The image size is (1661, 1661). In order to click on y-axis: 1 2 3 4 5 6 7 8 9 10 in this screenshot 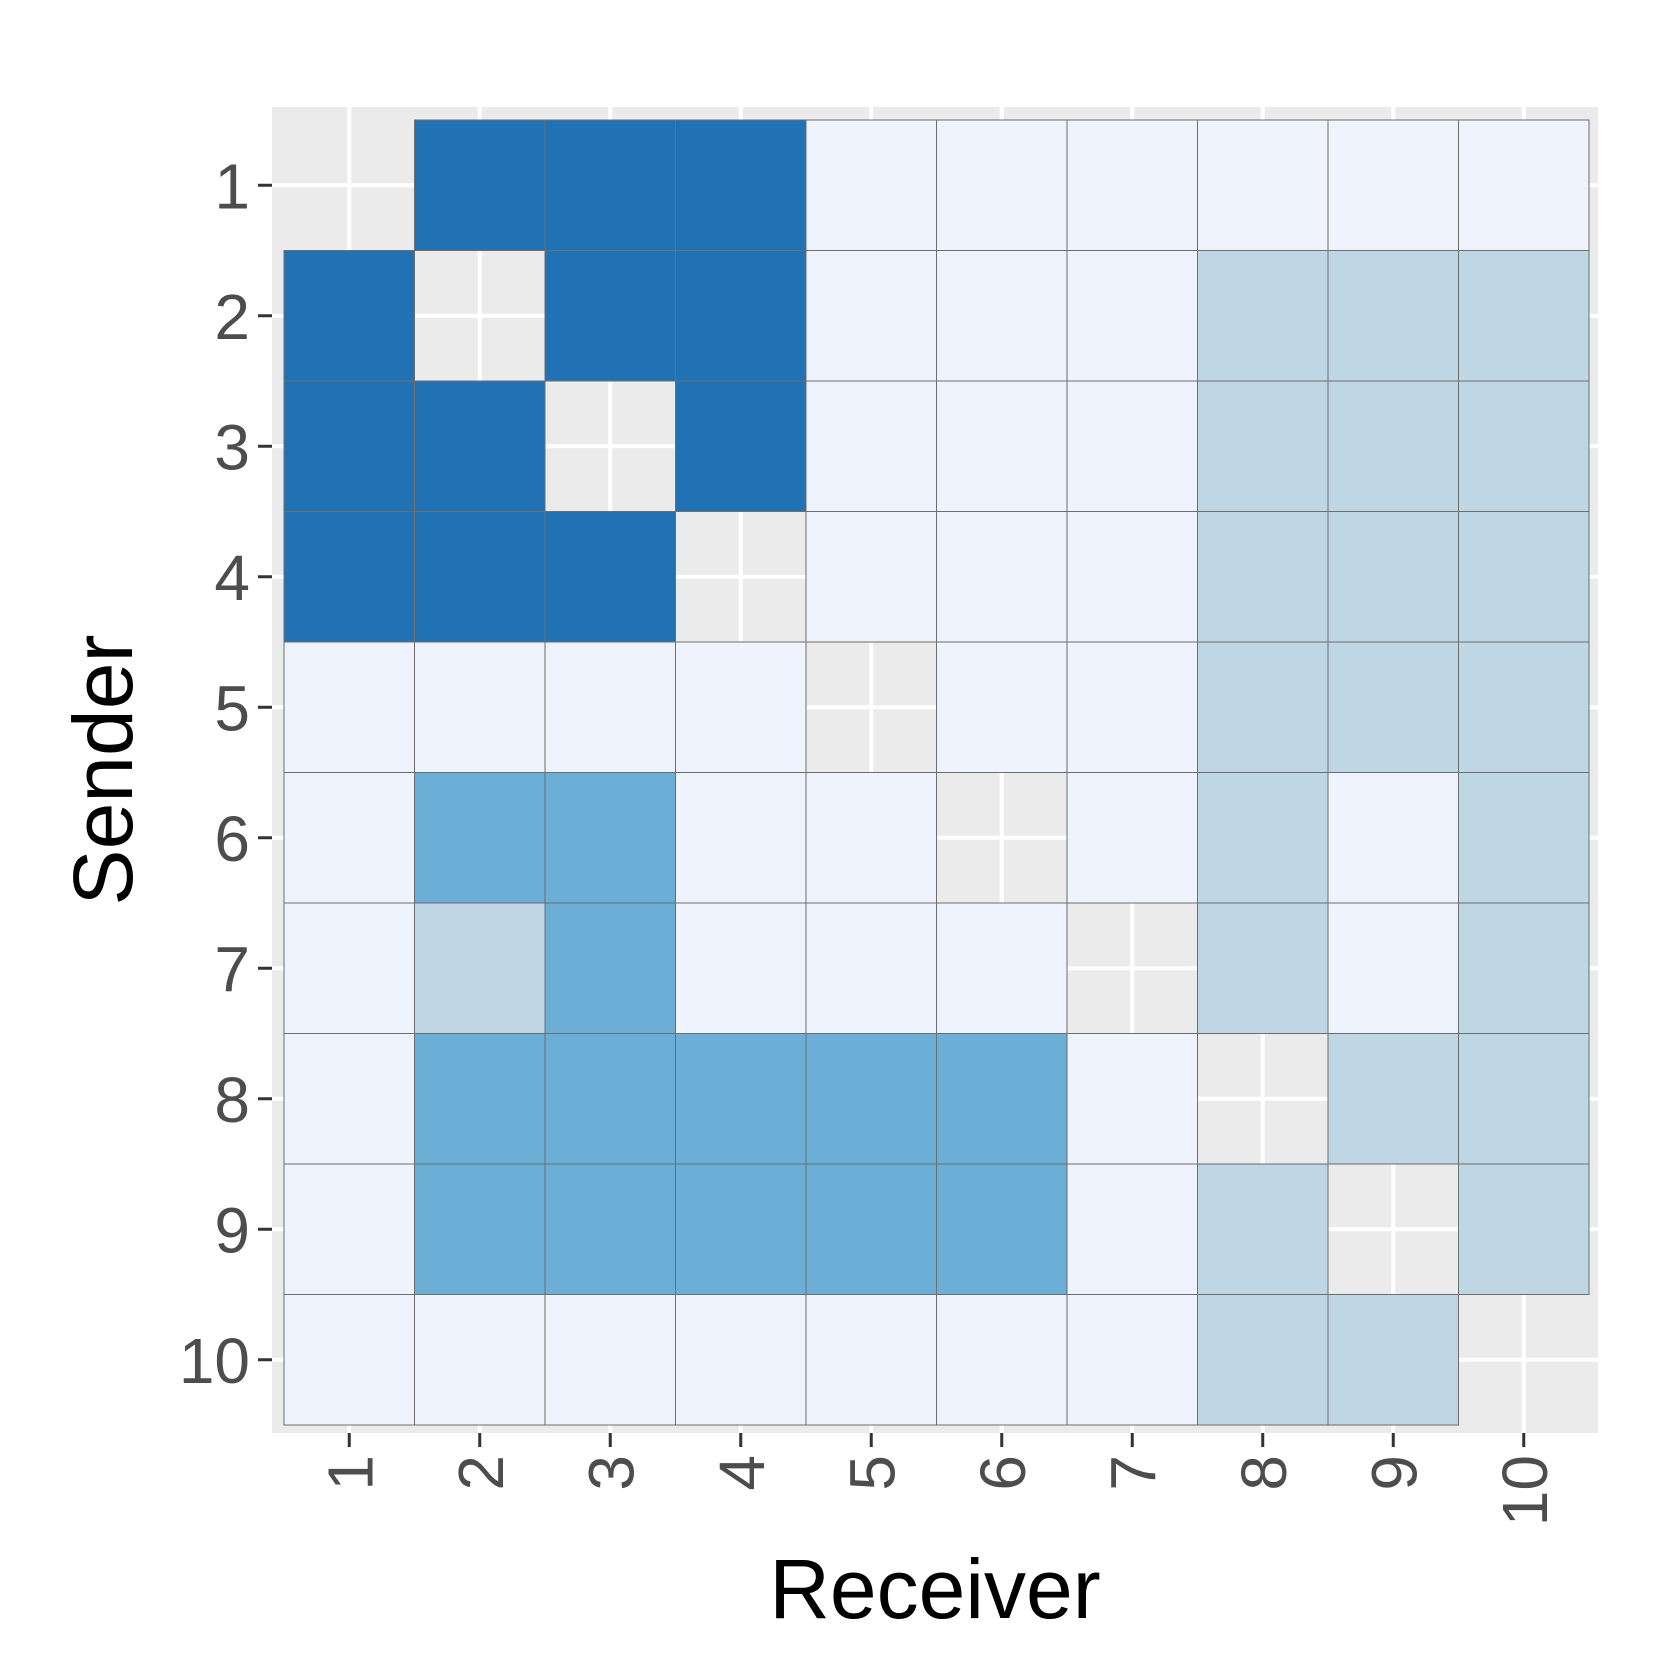, I will do `click(225, 773)`.